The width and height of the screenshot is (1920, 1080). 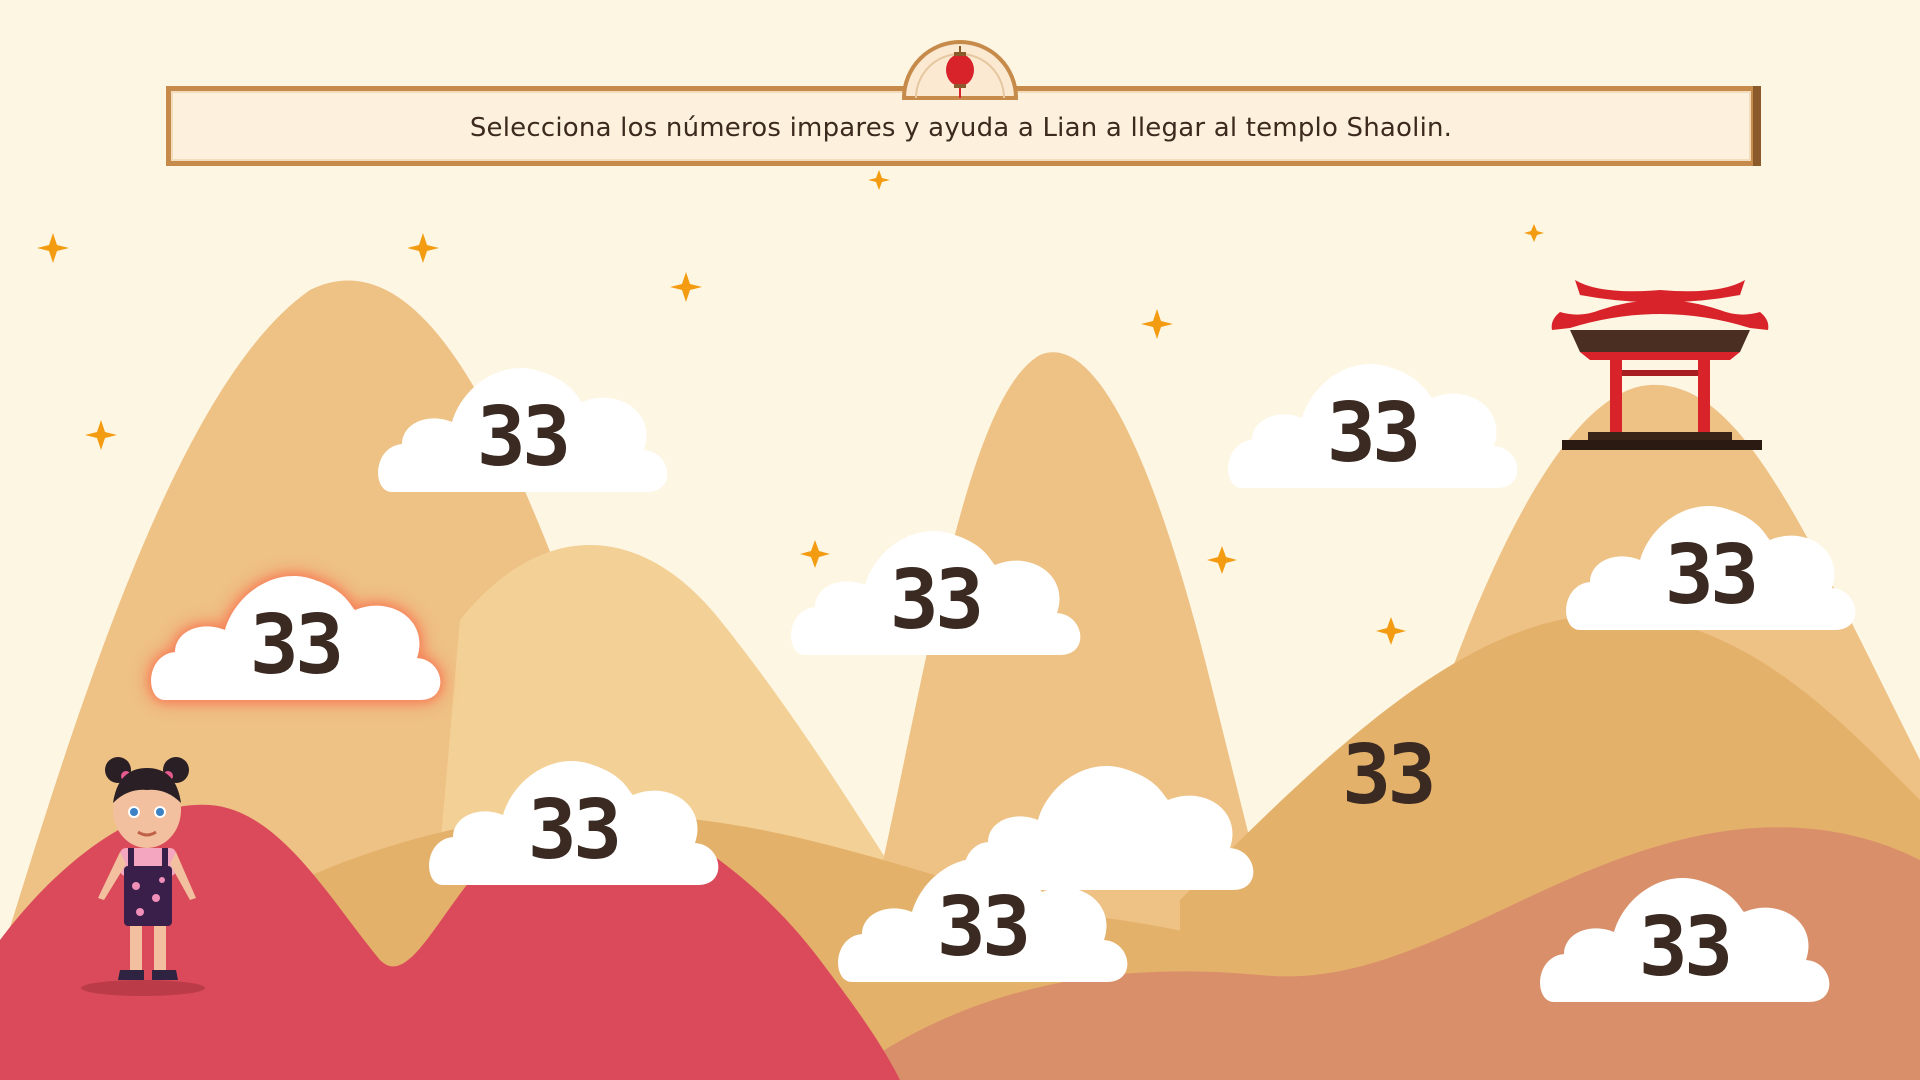 I want to click on number-option: 33, so click(x=1389, y=775).